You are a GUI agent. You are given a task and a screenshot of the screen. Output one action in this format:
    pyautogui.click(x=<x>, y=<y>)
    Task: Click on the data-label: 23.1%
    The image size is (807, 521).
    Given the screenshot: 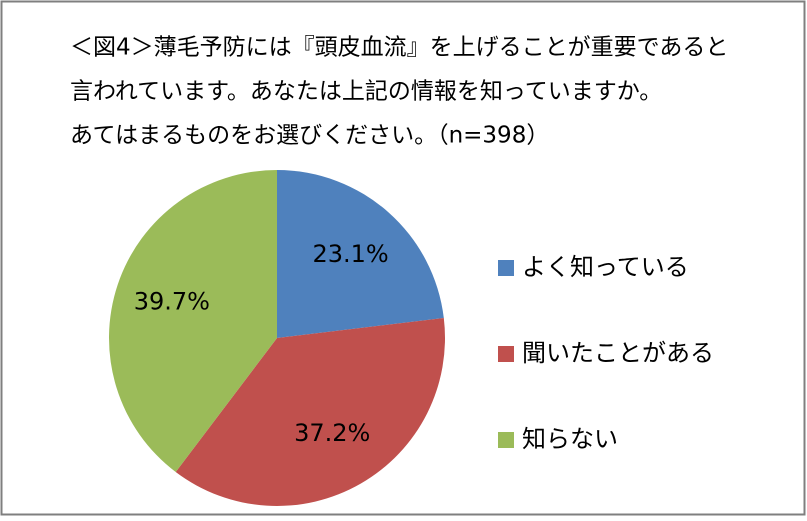 What is the action you would take?
    pyautogui.click(x=350, y=254)
    